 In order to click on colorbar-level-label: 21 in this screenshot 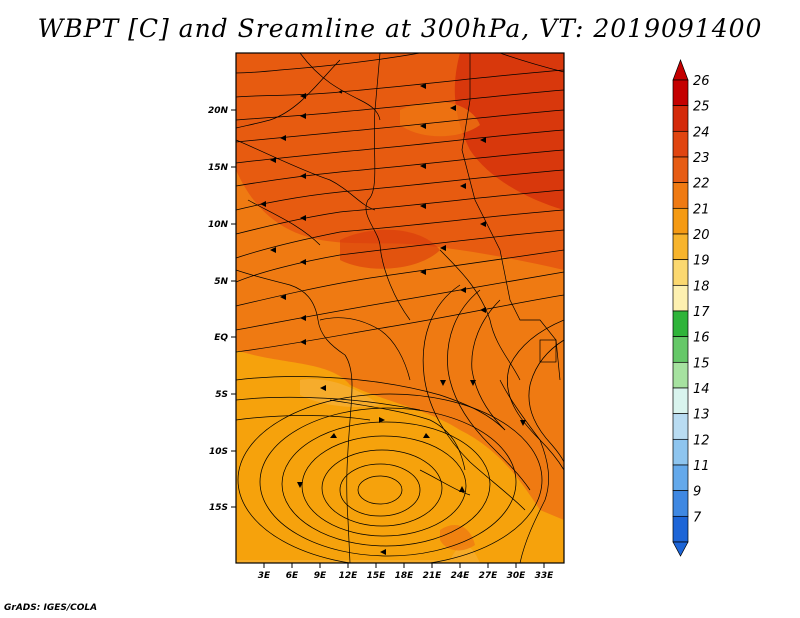, I will do `click(701, 209)`.